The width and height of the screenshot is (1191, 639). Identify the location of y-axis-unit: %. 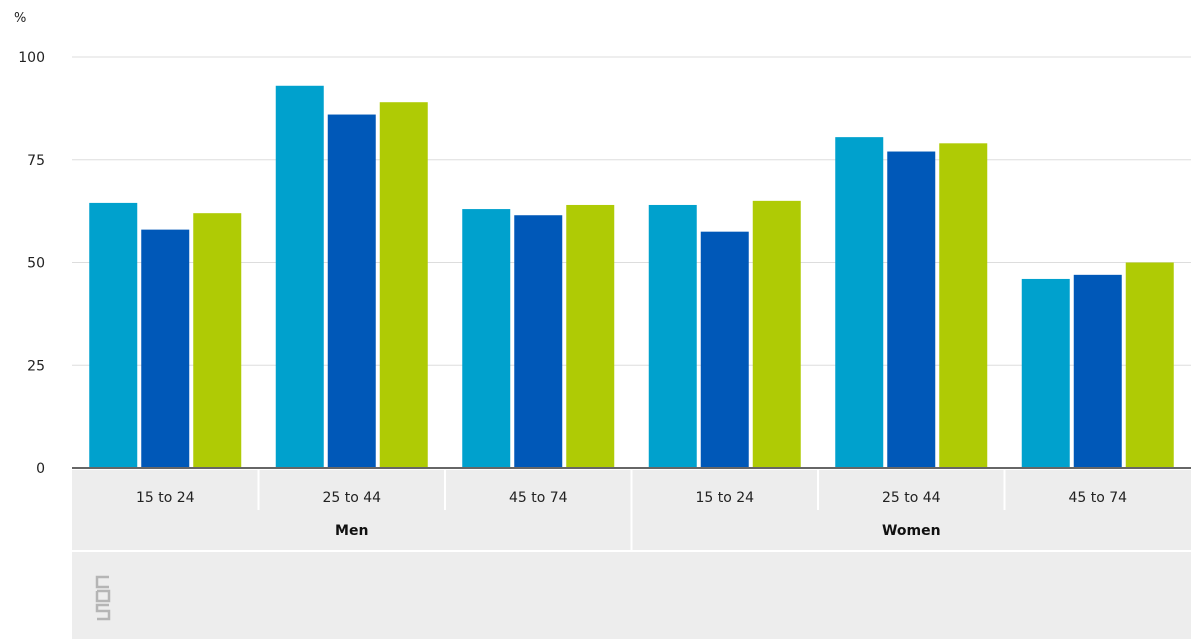
(20, 18).